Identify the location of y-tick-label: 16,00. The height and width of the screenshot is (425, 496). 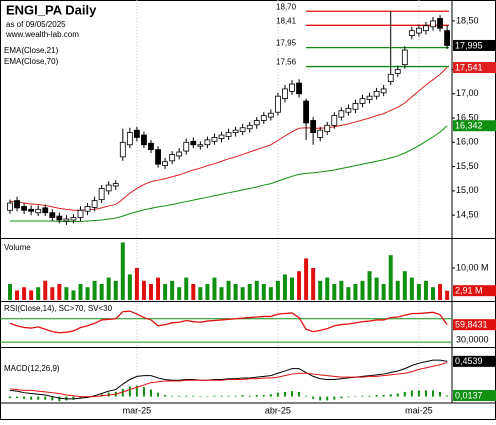
(467, 142).